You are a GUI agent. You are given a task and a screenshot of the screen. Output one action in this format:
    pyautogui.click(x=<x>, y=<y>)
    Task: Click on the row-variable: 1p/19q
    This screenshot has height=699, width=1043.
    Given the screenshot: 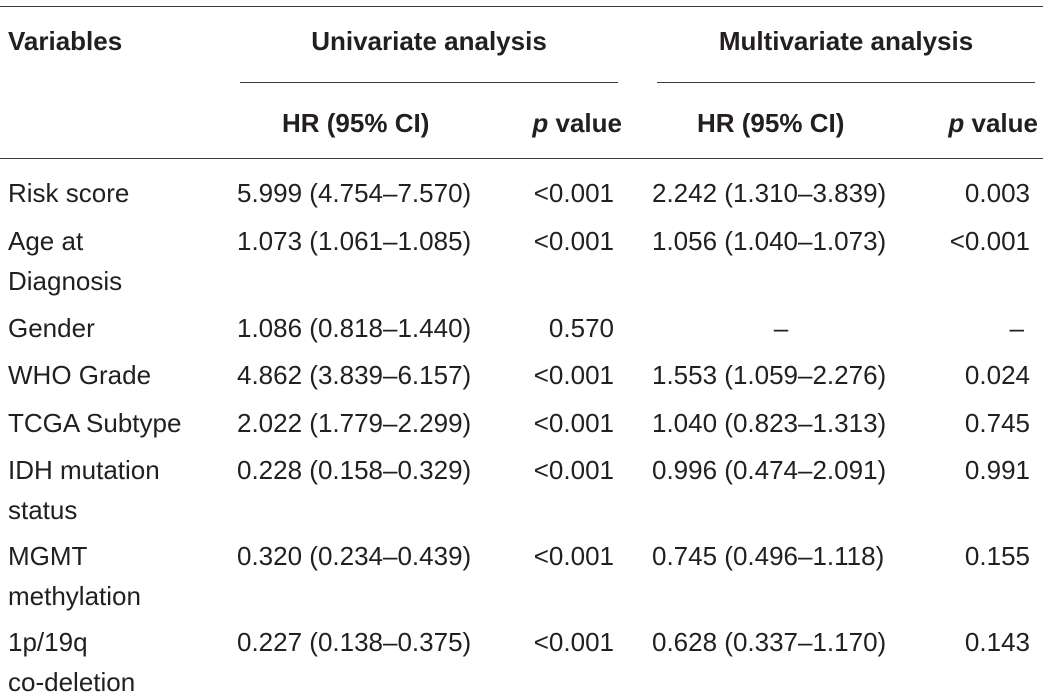 What is the action you would take?
    pyautogui.click(x=48, y=642)
    